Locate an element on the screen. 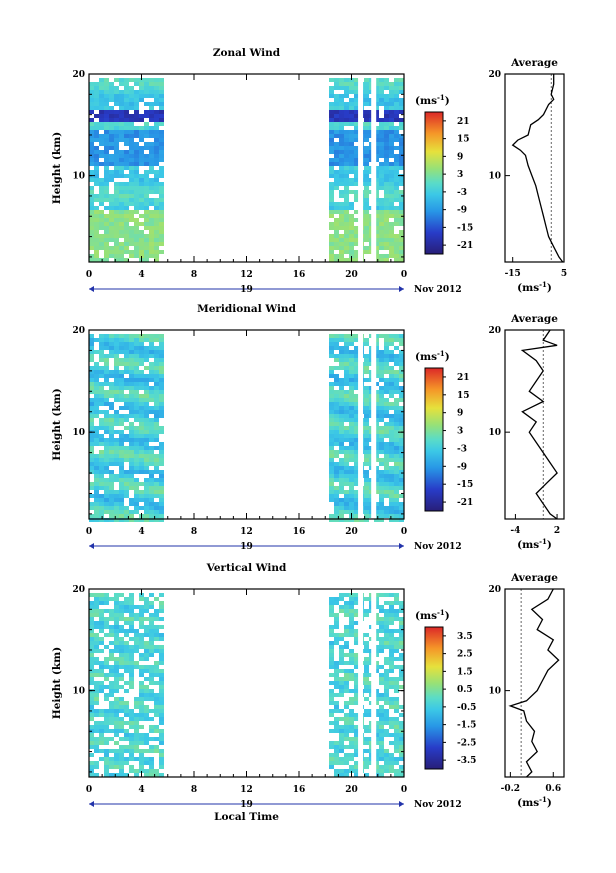 The image size is (616, 873). colorbar-tick-label: -1.5 is located at coordinates (466, 726).